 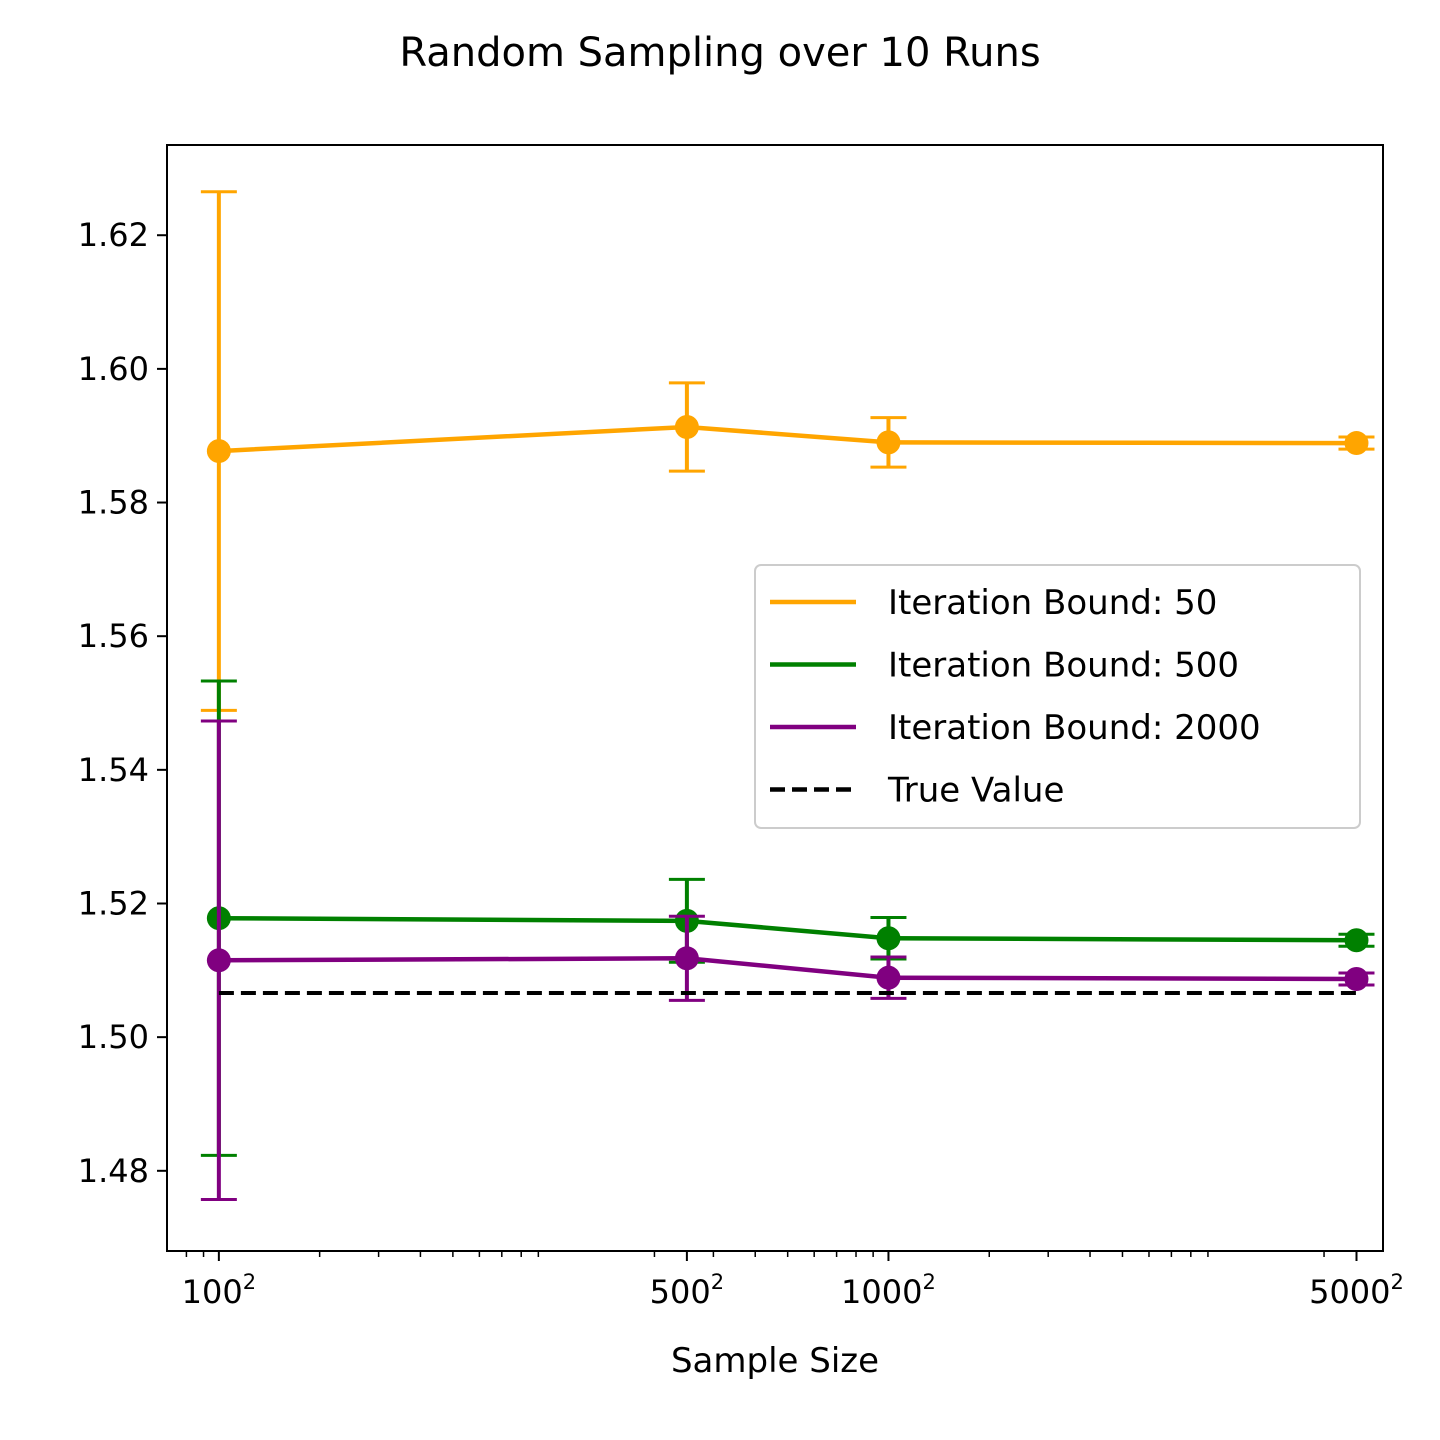 What do you see at coordinates (881, 1292) in the screenshot?
I see `x-tick-label-base: 1000` at bounding box center [881, 1292].